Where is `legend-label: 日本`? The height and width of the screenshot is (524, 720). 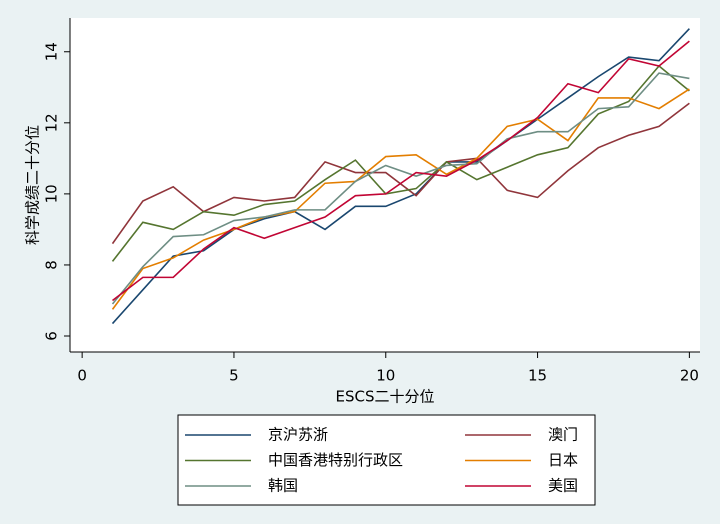 legend-label: 日本 is located at coordinates (563, 460).